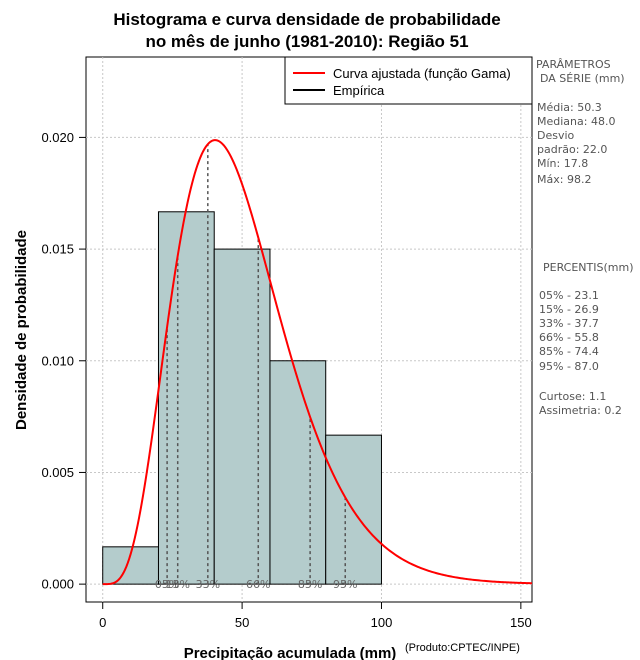 This screenshot has height=660, width=640. I want to click on x-tick-label: 0, so click(102, 622).